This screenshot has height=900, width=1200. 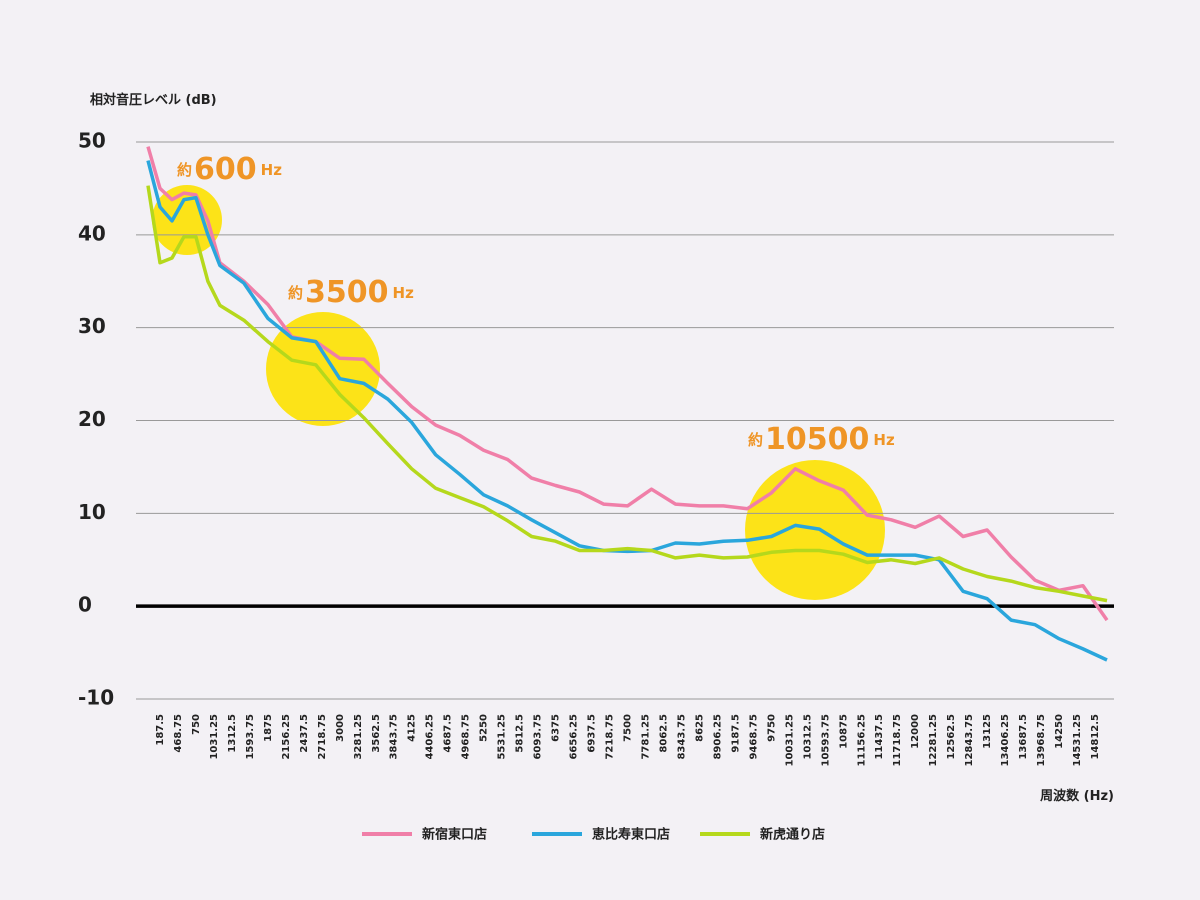 What do you see at coordinates (753, 737) in the screenshot?
I see `x-tick-label: 9468.75` at bounding box center [753, 737].